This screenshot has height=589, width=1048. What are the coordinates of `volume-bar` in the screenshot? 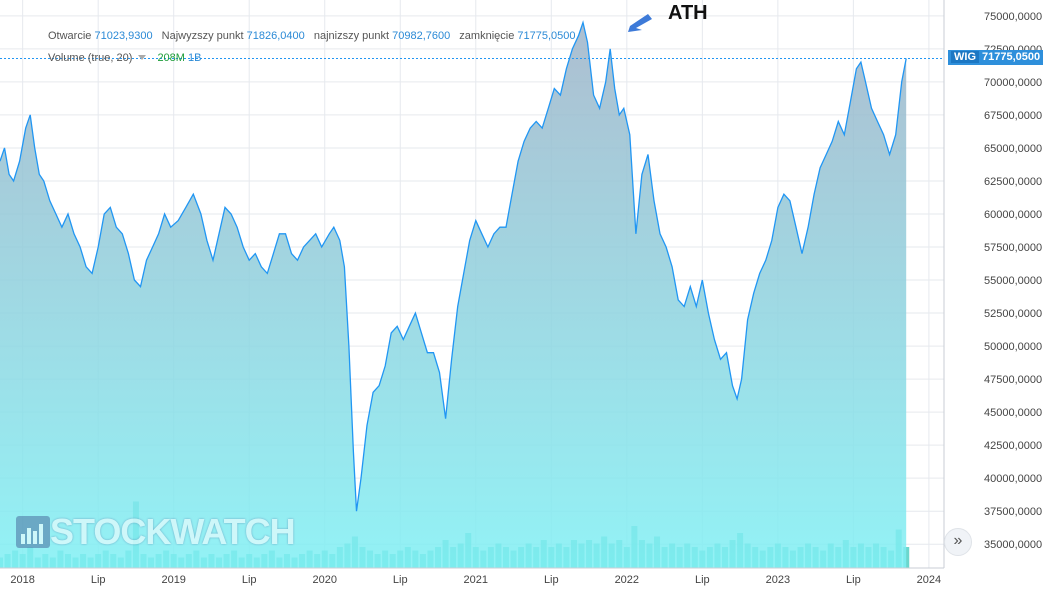 It's located at (906, 557).